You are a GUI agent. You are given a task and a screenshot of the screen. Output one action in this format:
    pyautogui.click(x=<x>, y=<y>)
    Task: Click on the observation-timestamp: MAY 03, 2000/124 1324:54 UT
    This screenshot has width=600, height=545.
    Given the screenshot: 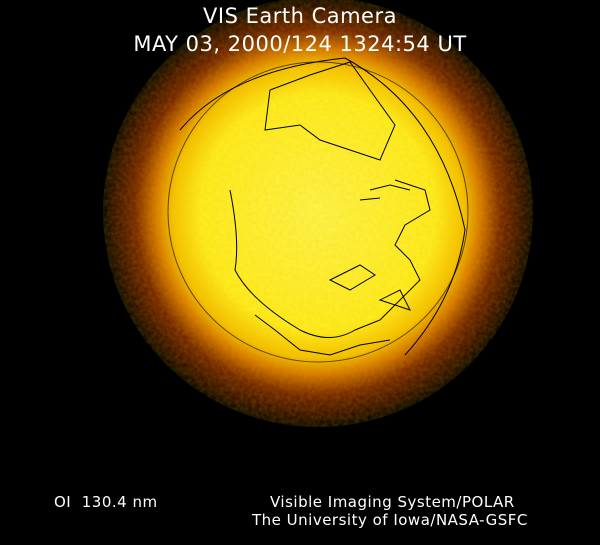 What is the action you would take?
    pyautogui.click(x=300, y=44)
    